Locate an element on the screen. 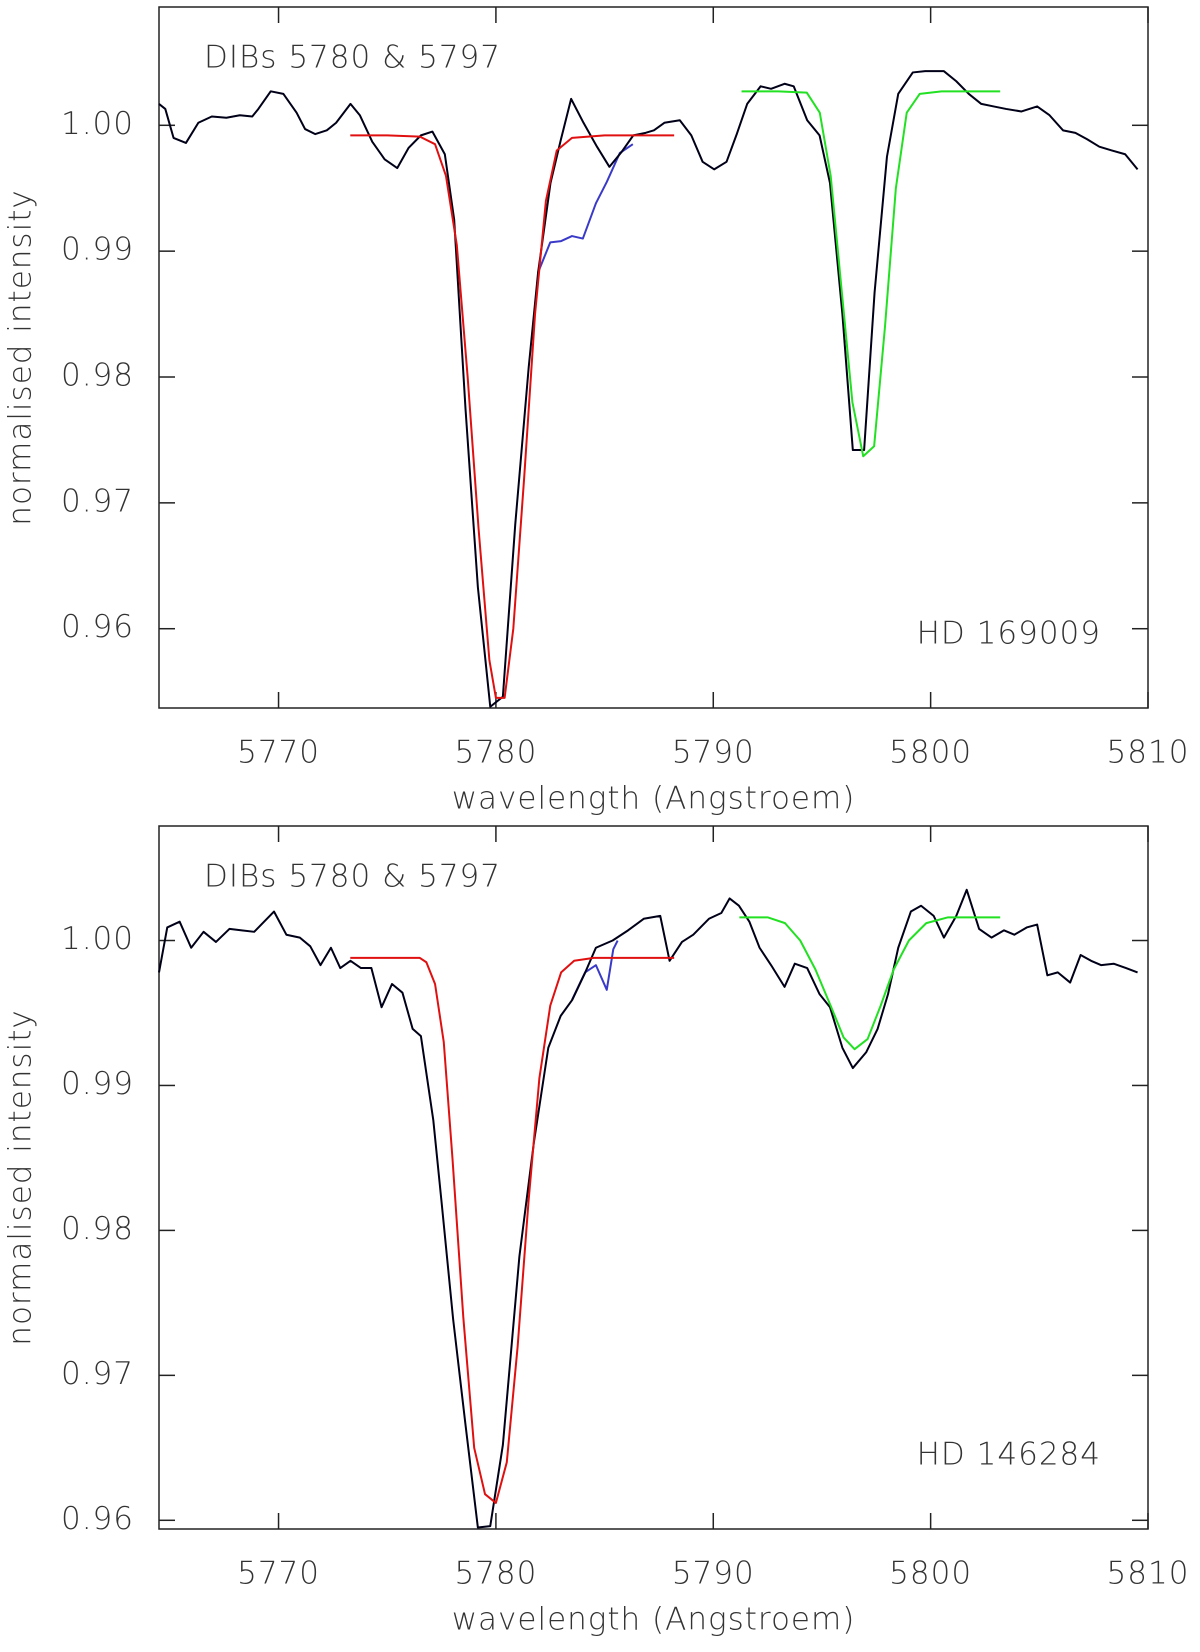 This screenshot has width=1200, height=1652. star-name: HD 146284 is located at coordinates (1009, 1455).